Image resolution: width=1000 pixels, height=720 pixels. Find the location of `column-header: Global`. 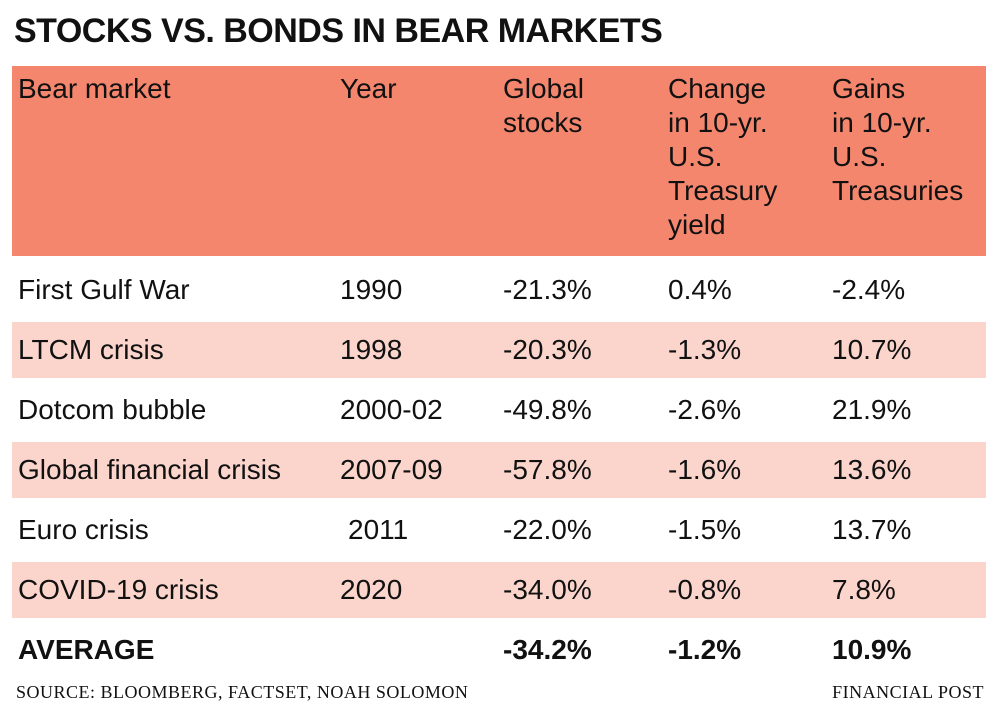

column-header: Global is located at coordinates (543, 88).